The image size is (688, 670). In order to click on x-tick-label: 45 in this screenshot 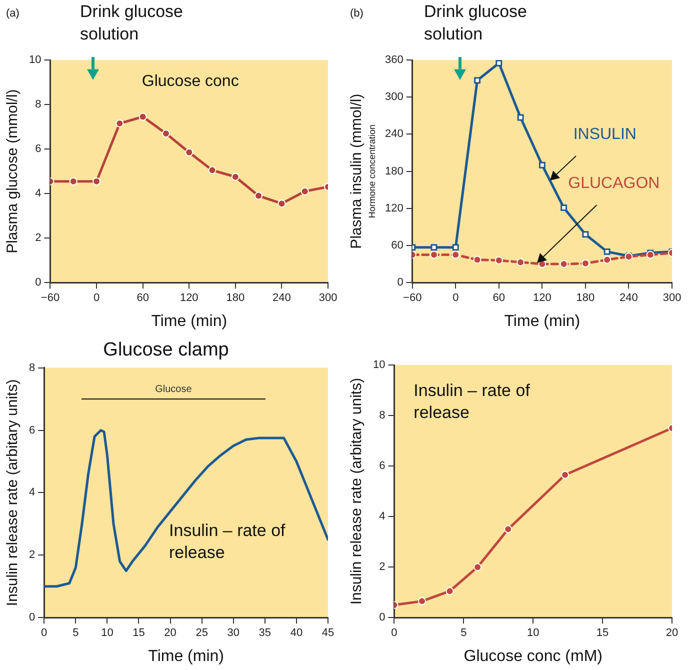, I will do `click(328, 633)`.